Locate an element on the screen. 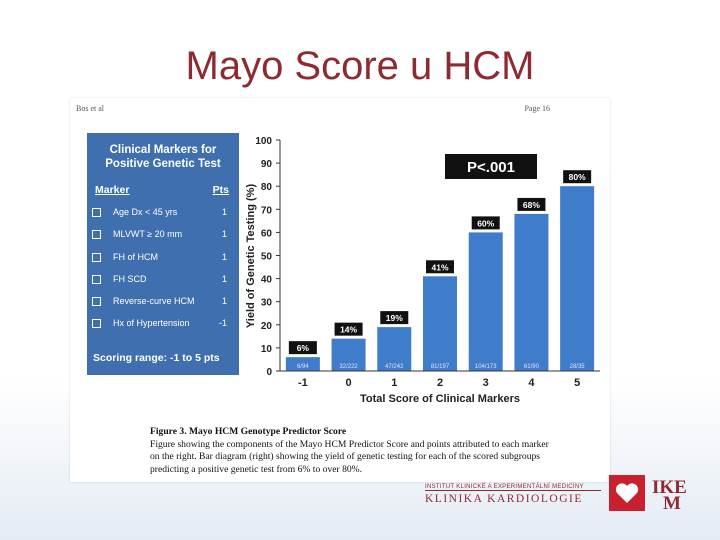 The width and height of the screenshot is (720, 540). marker-row: Hx of Hypertension -1 is located at coordinates (163, 326).